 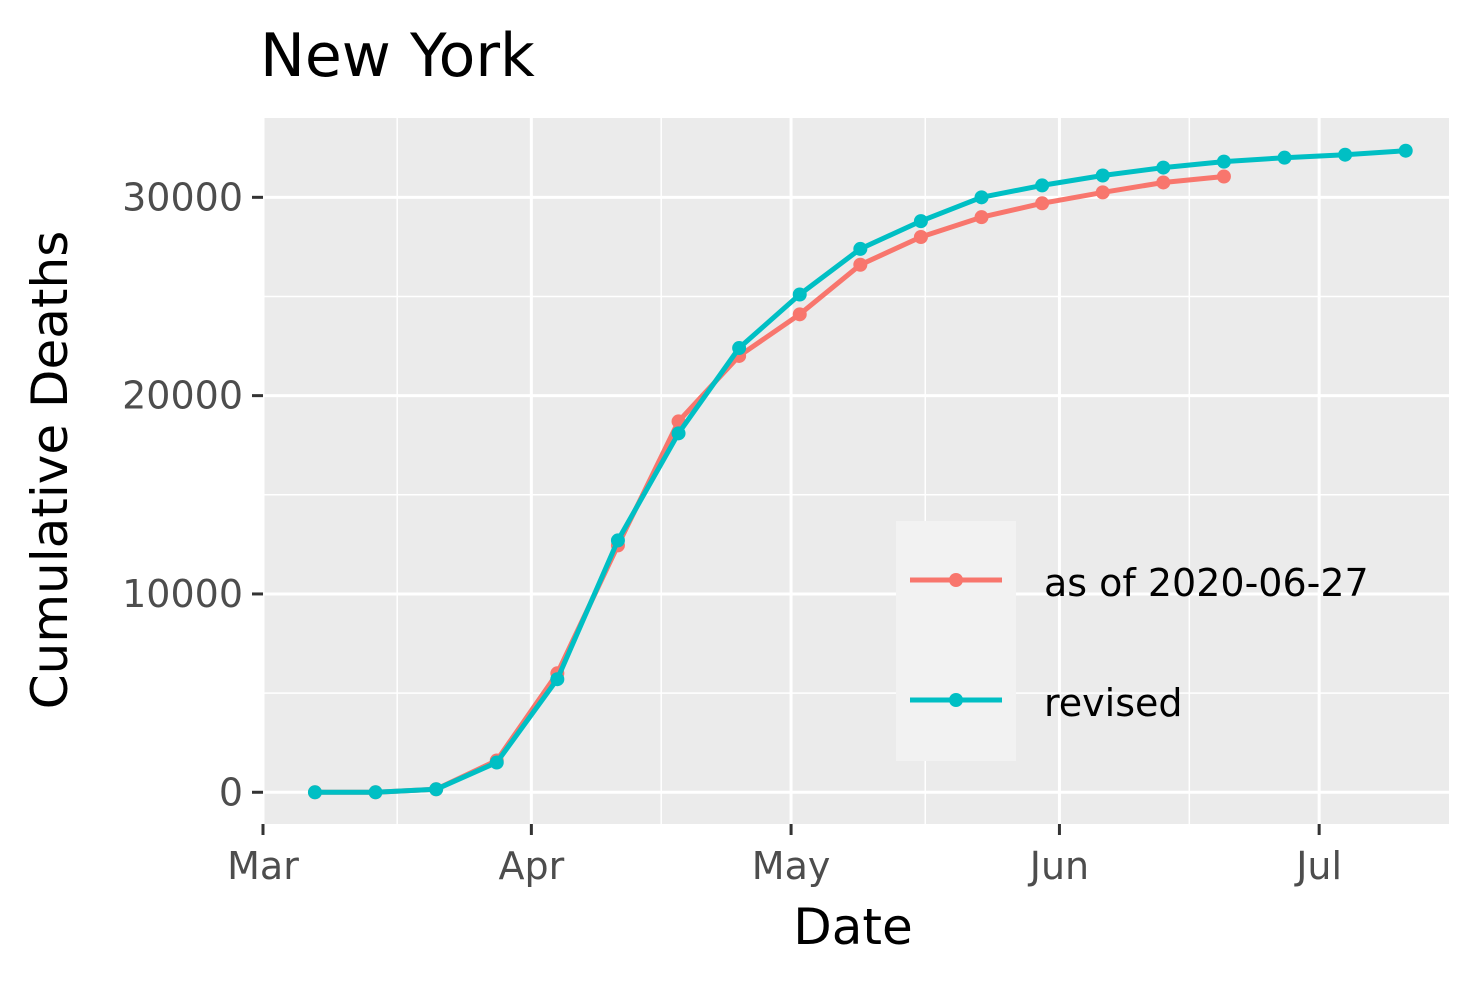 I want to click on legend-key-background, so click(x=956, y=641).